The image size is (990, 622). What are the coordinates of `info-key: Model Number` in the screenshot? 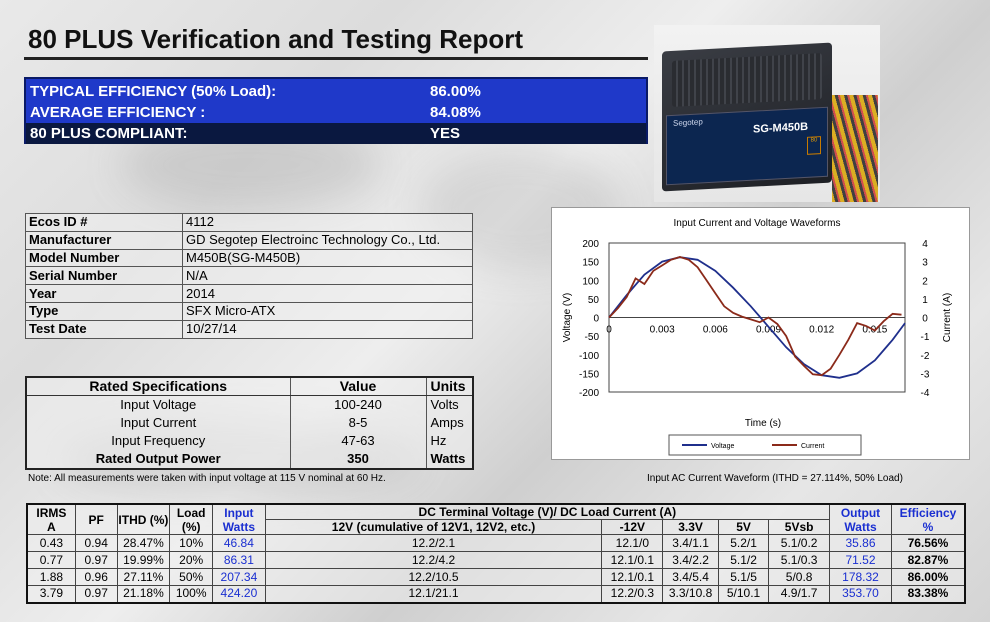 It's located at (104, 258).